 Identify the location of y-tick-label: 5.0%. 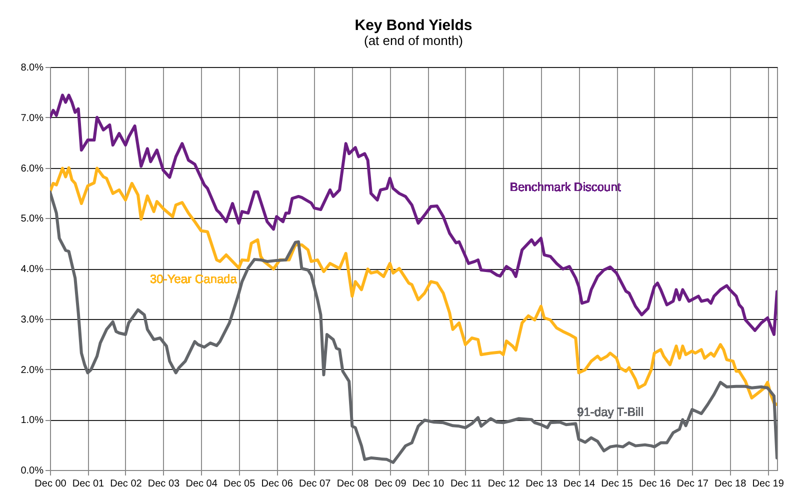
(32, 219).